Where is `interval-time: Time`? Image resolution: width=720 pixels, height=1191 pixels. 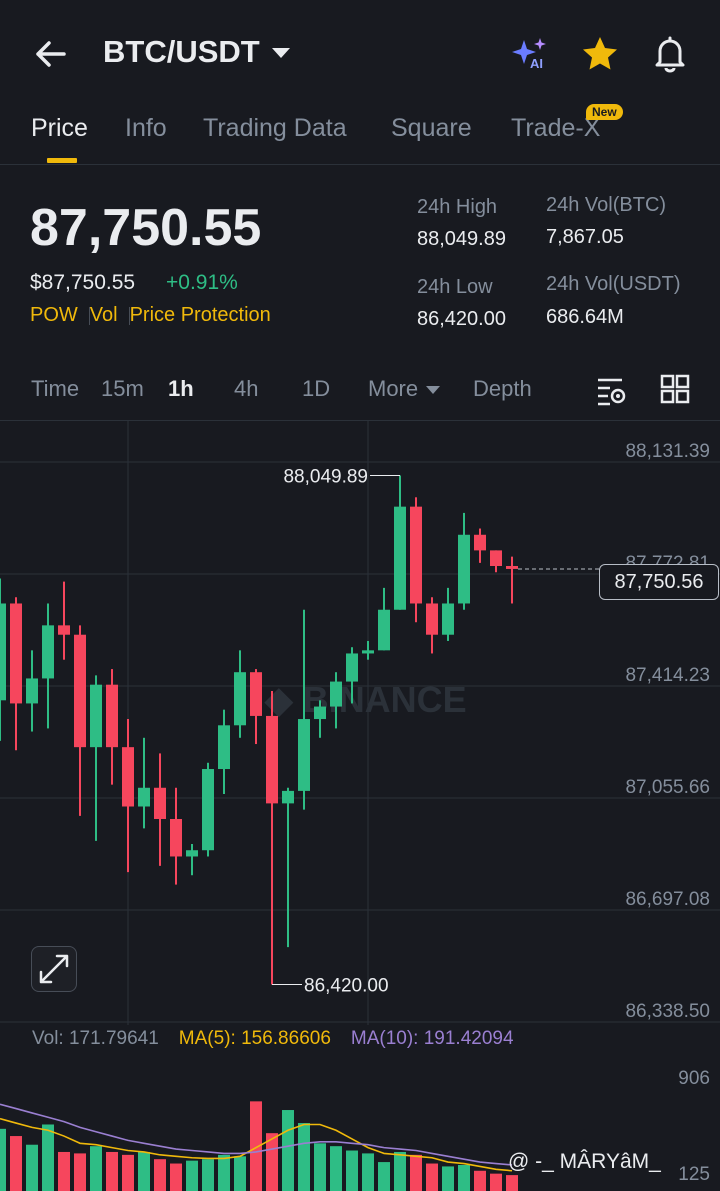 interval-time: Time is located at coordinates (55, 388).